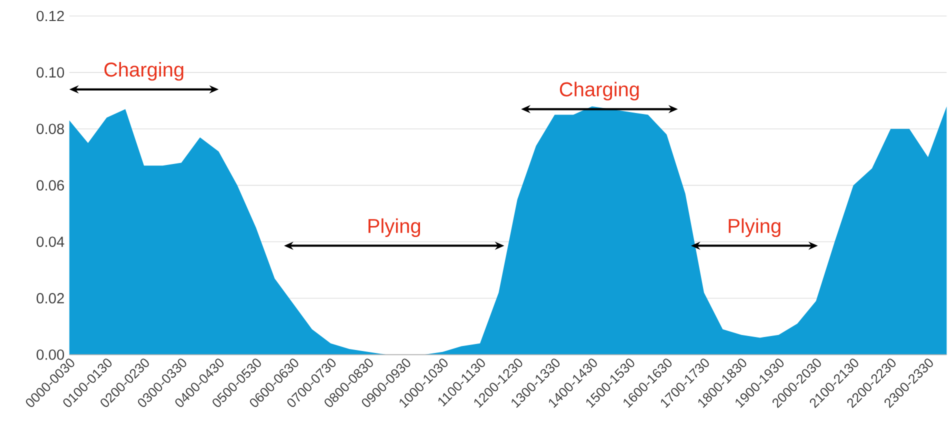 Image resolution: width=948 pixels, height=444 pixels. Describe the element at coordinates (50, 185) in the screenshot. I see `y-tick-label: 0.06` at that location.